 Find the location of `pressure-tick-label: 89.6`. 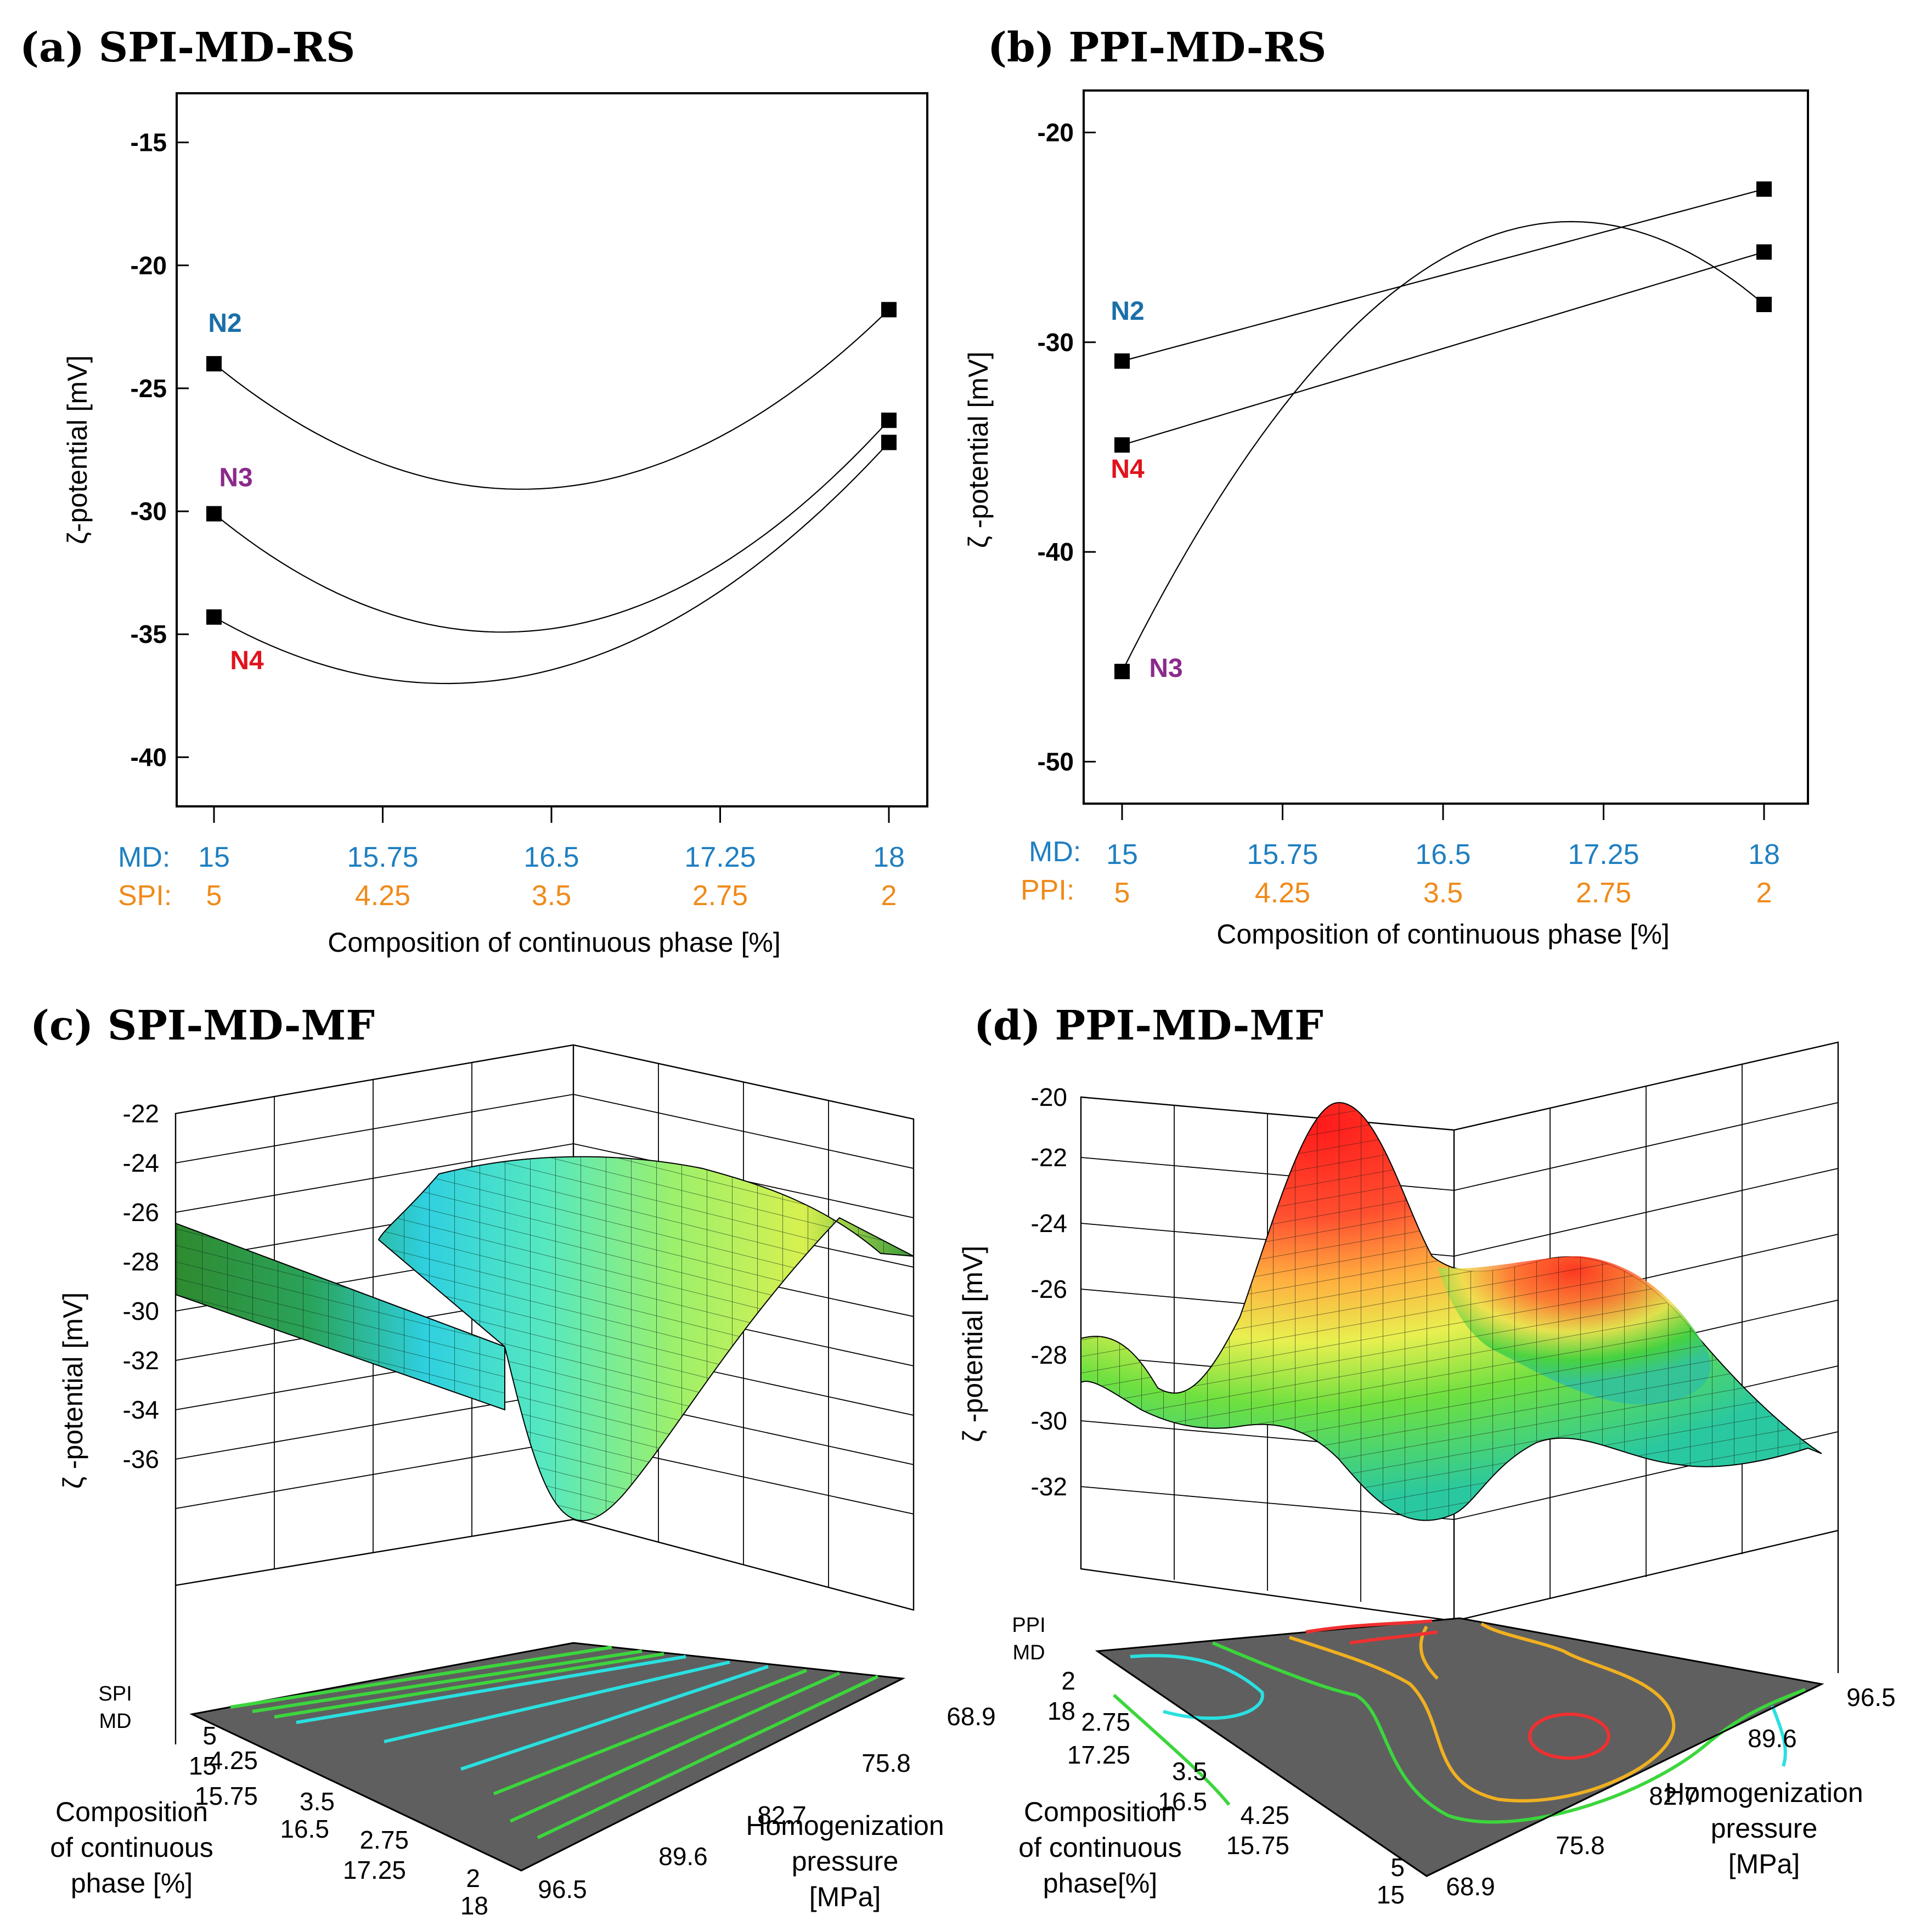

pressure-tick-label: 89.6 is located at coordinates (1772, 1738).